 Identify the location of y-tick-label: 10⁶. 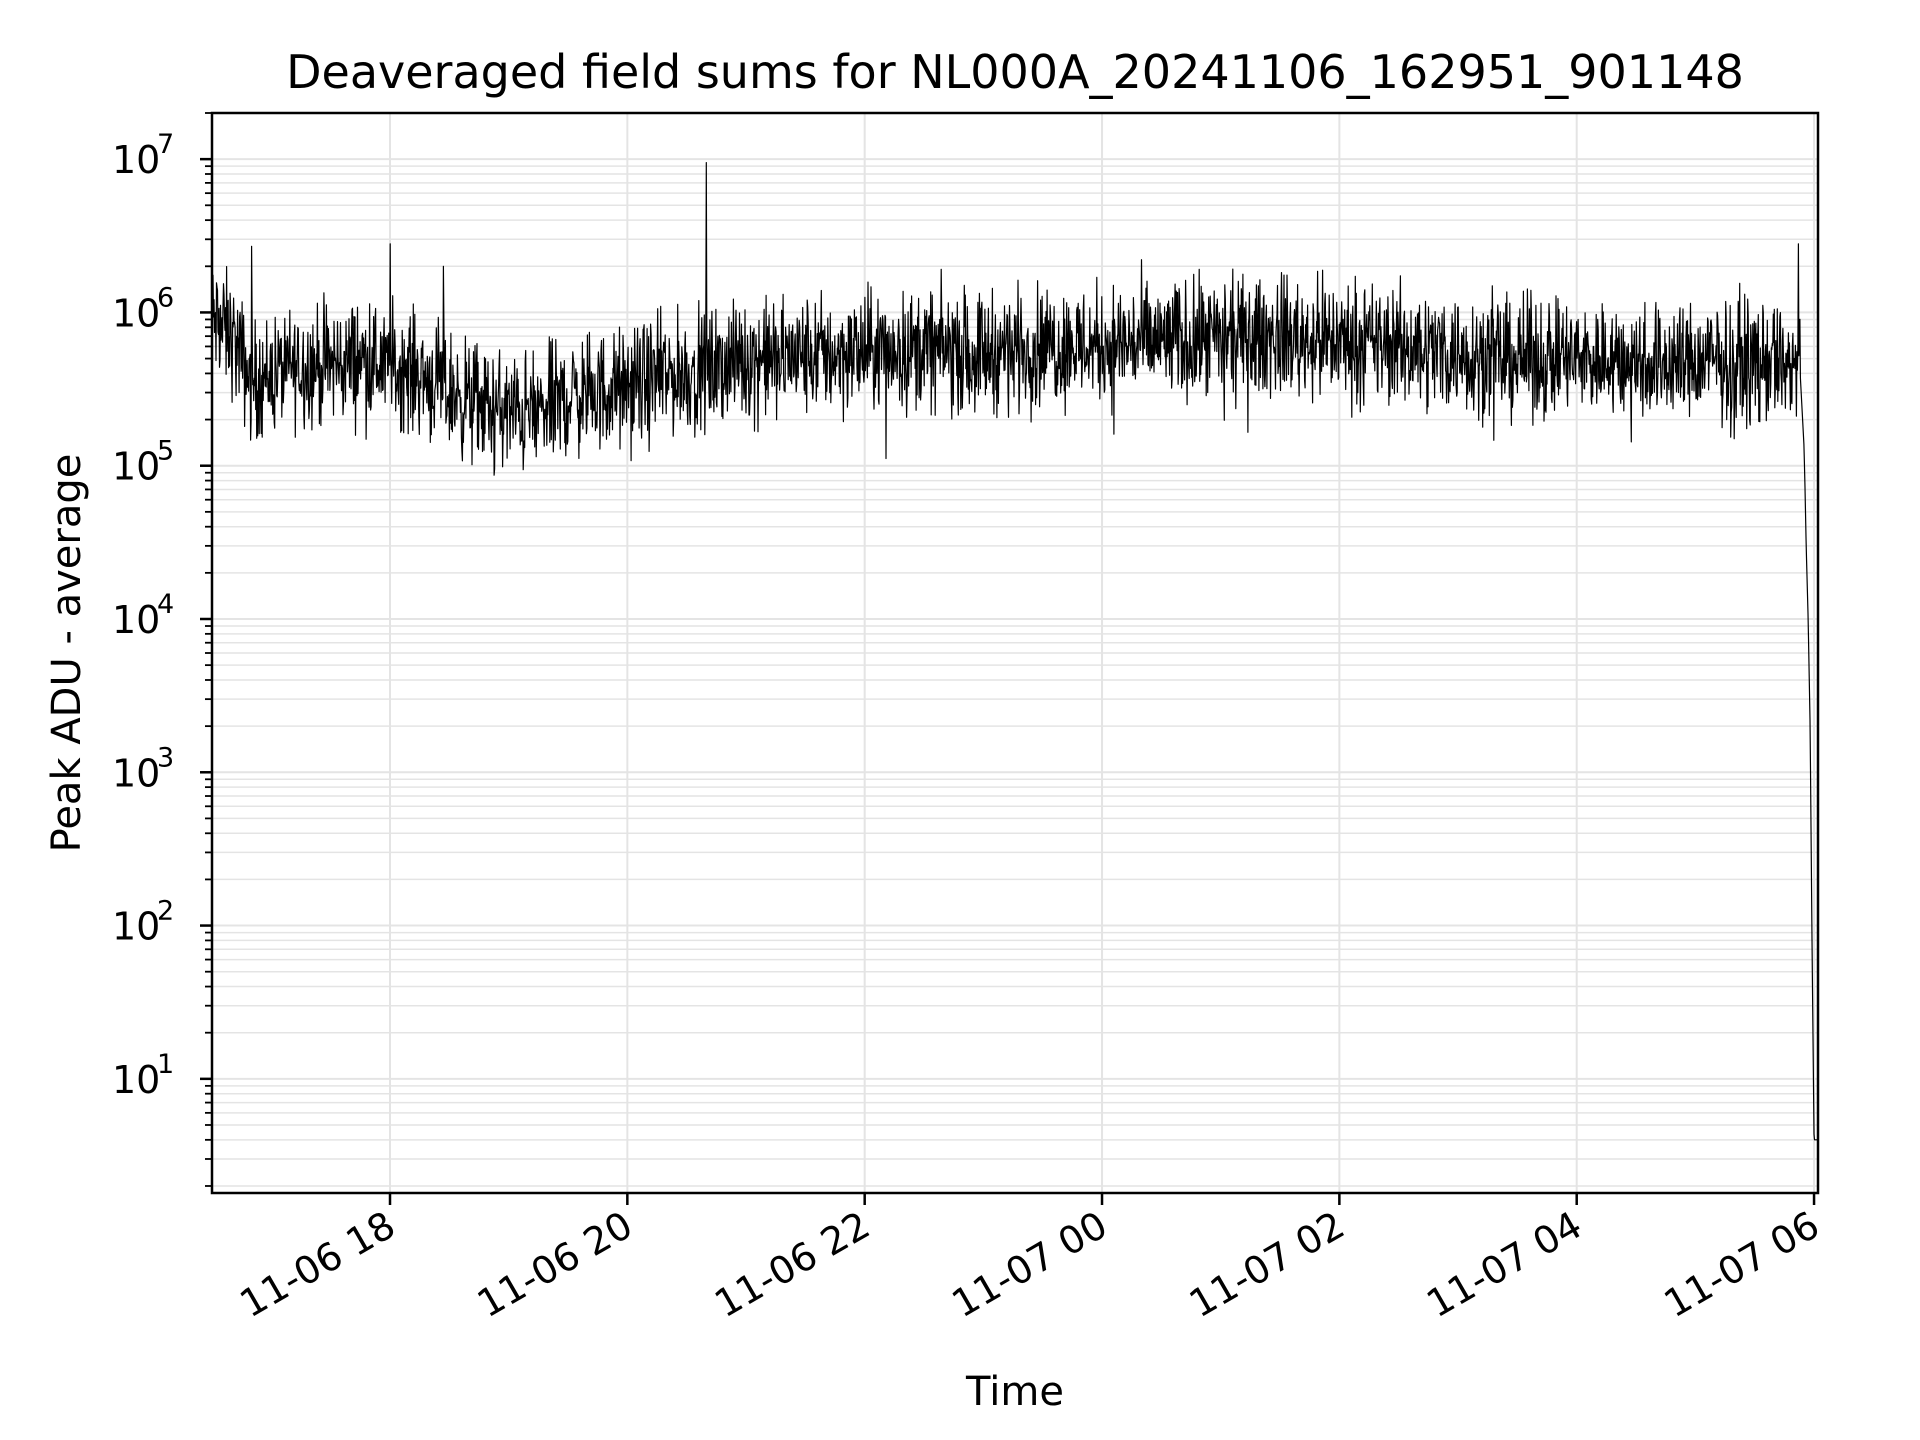
(143, 308).